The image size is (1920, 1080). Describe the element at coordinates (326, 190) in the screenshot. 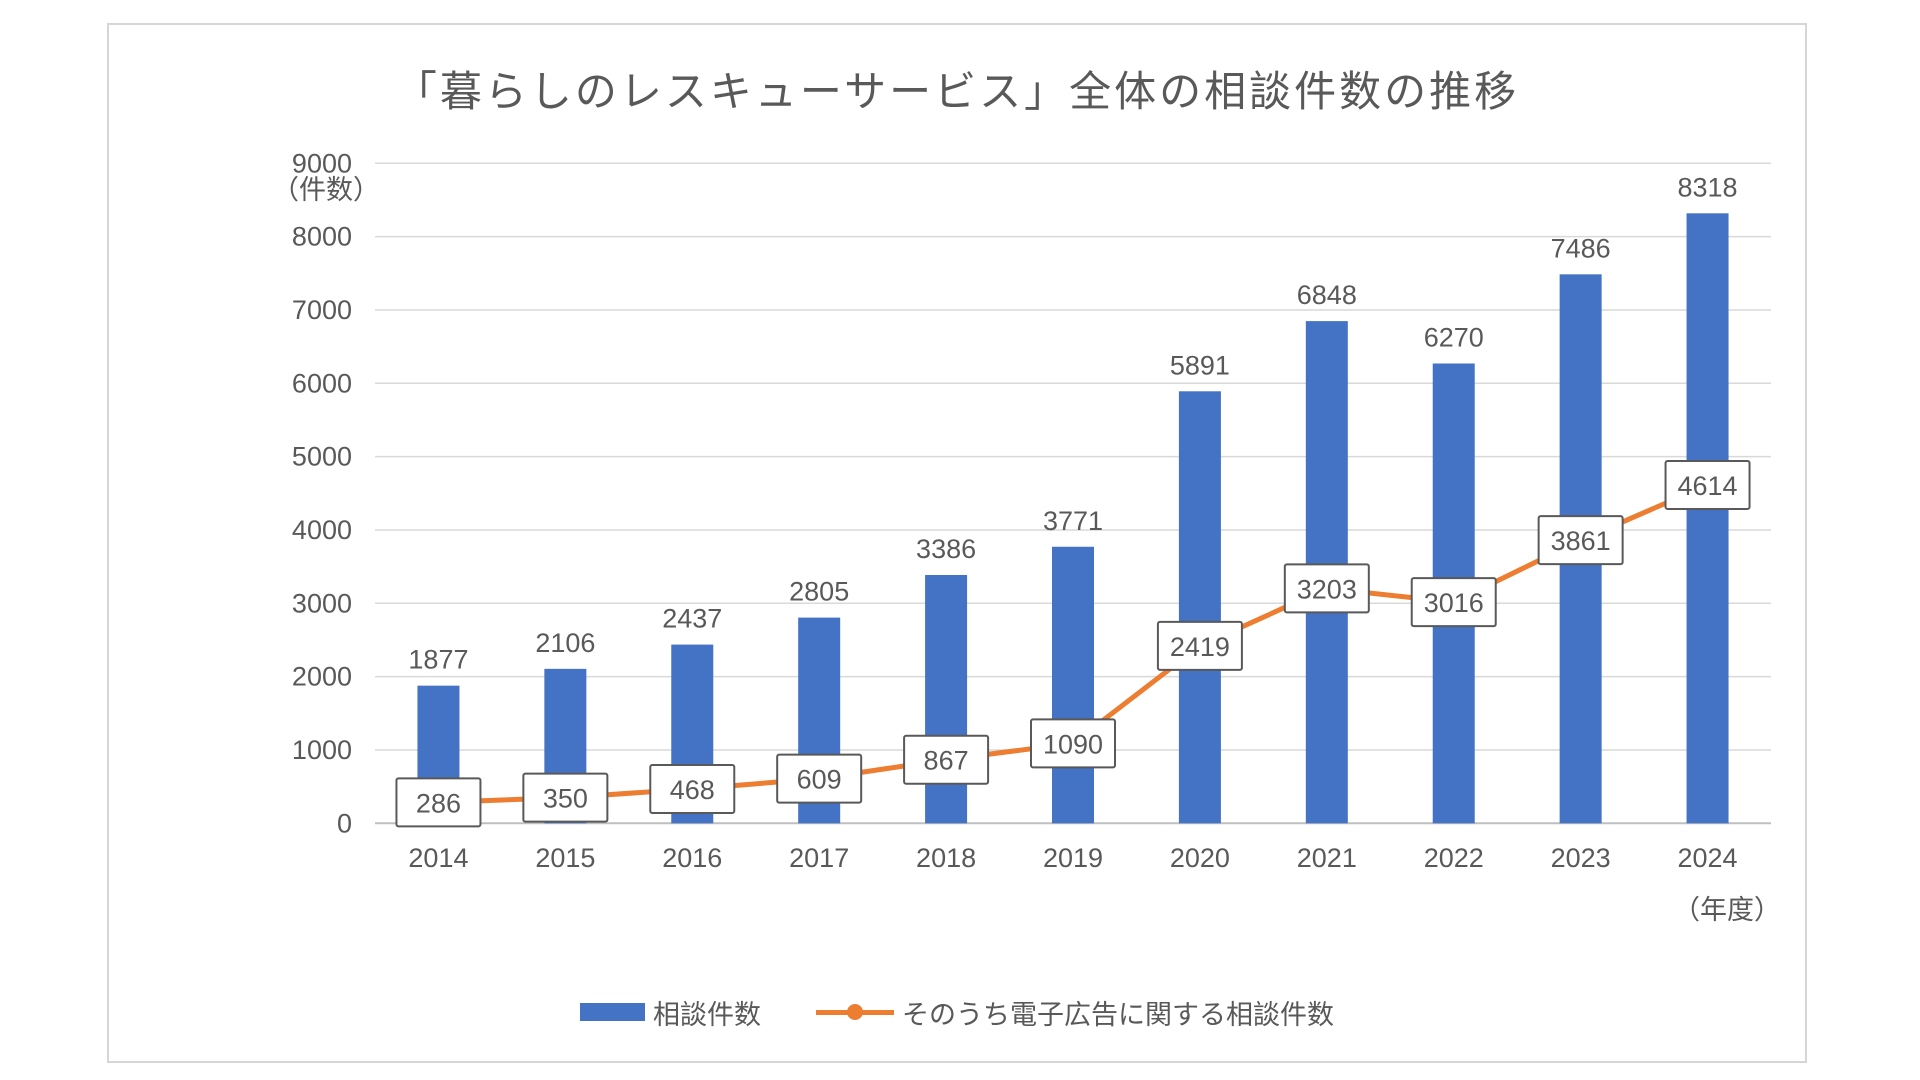

I see `y-axis-unit-label: （件数）` at that location.